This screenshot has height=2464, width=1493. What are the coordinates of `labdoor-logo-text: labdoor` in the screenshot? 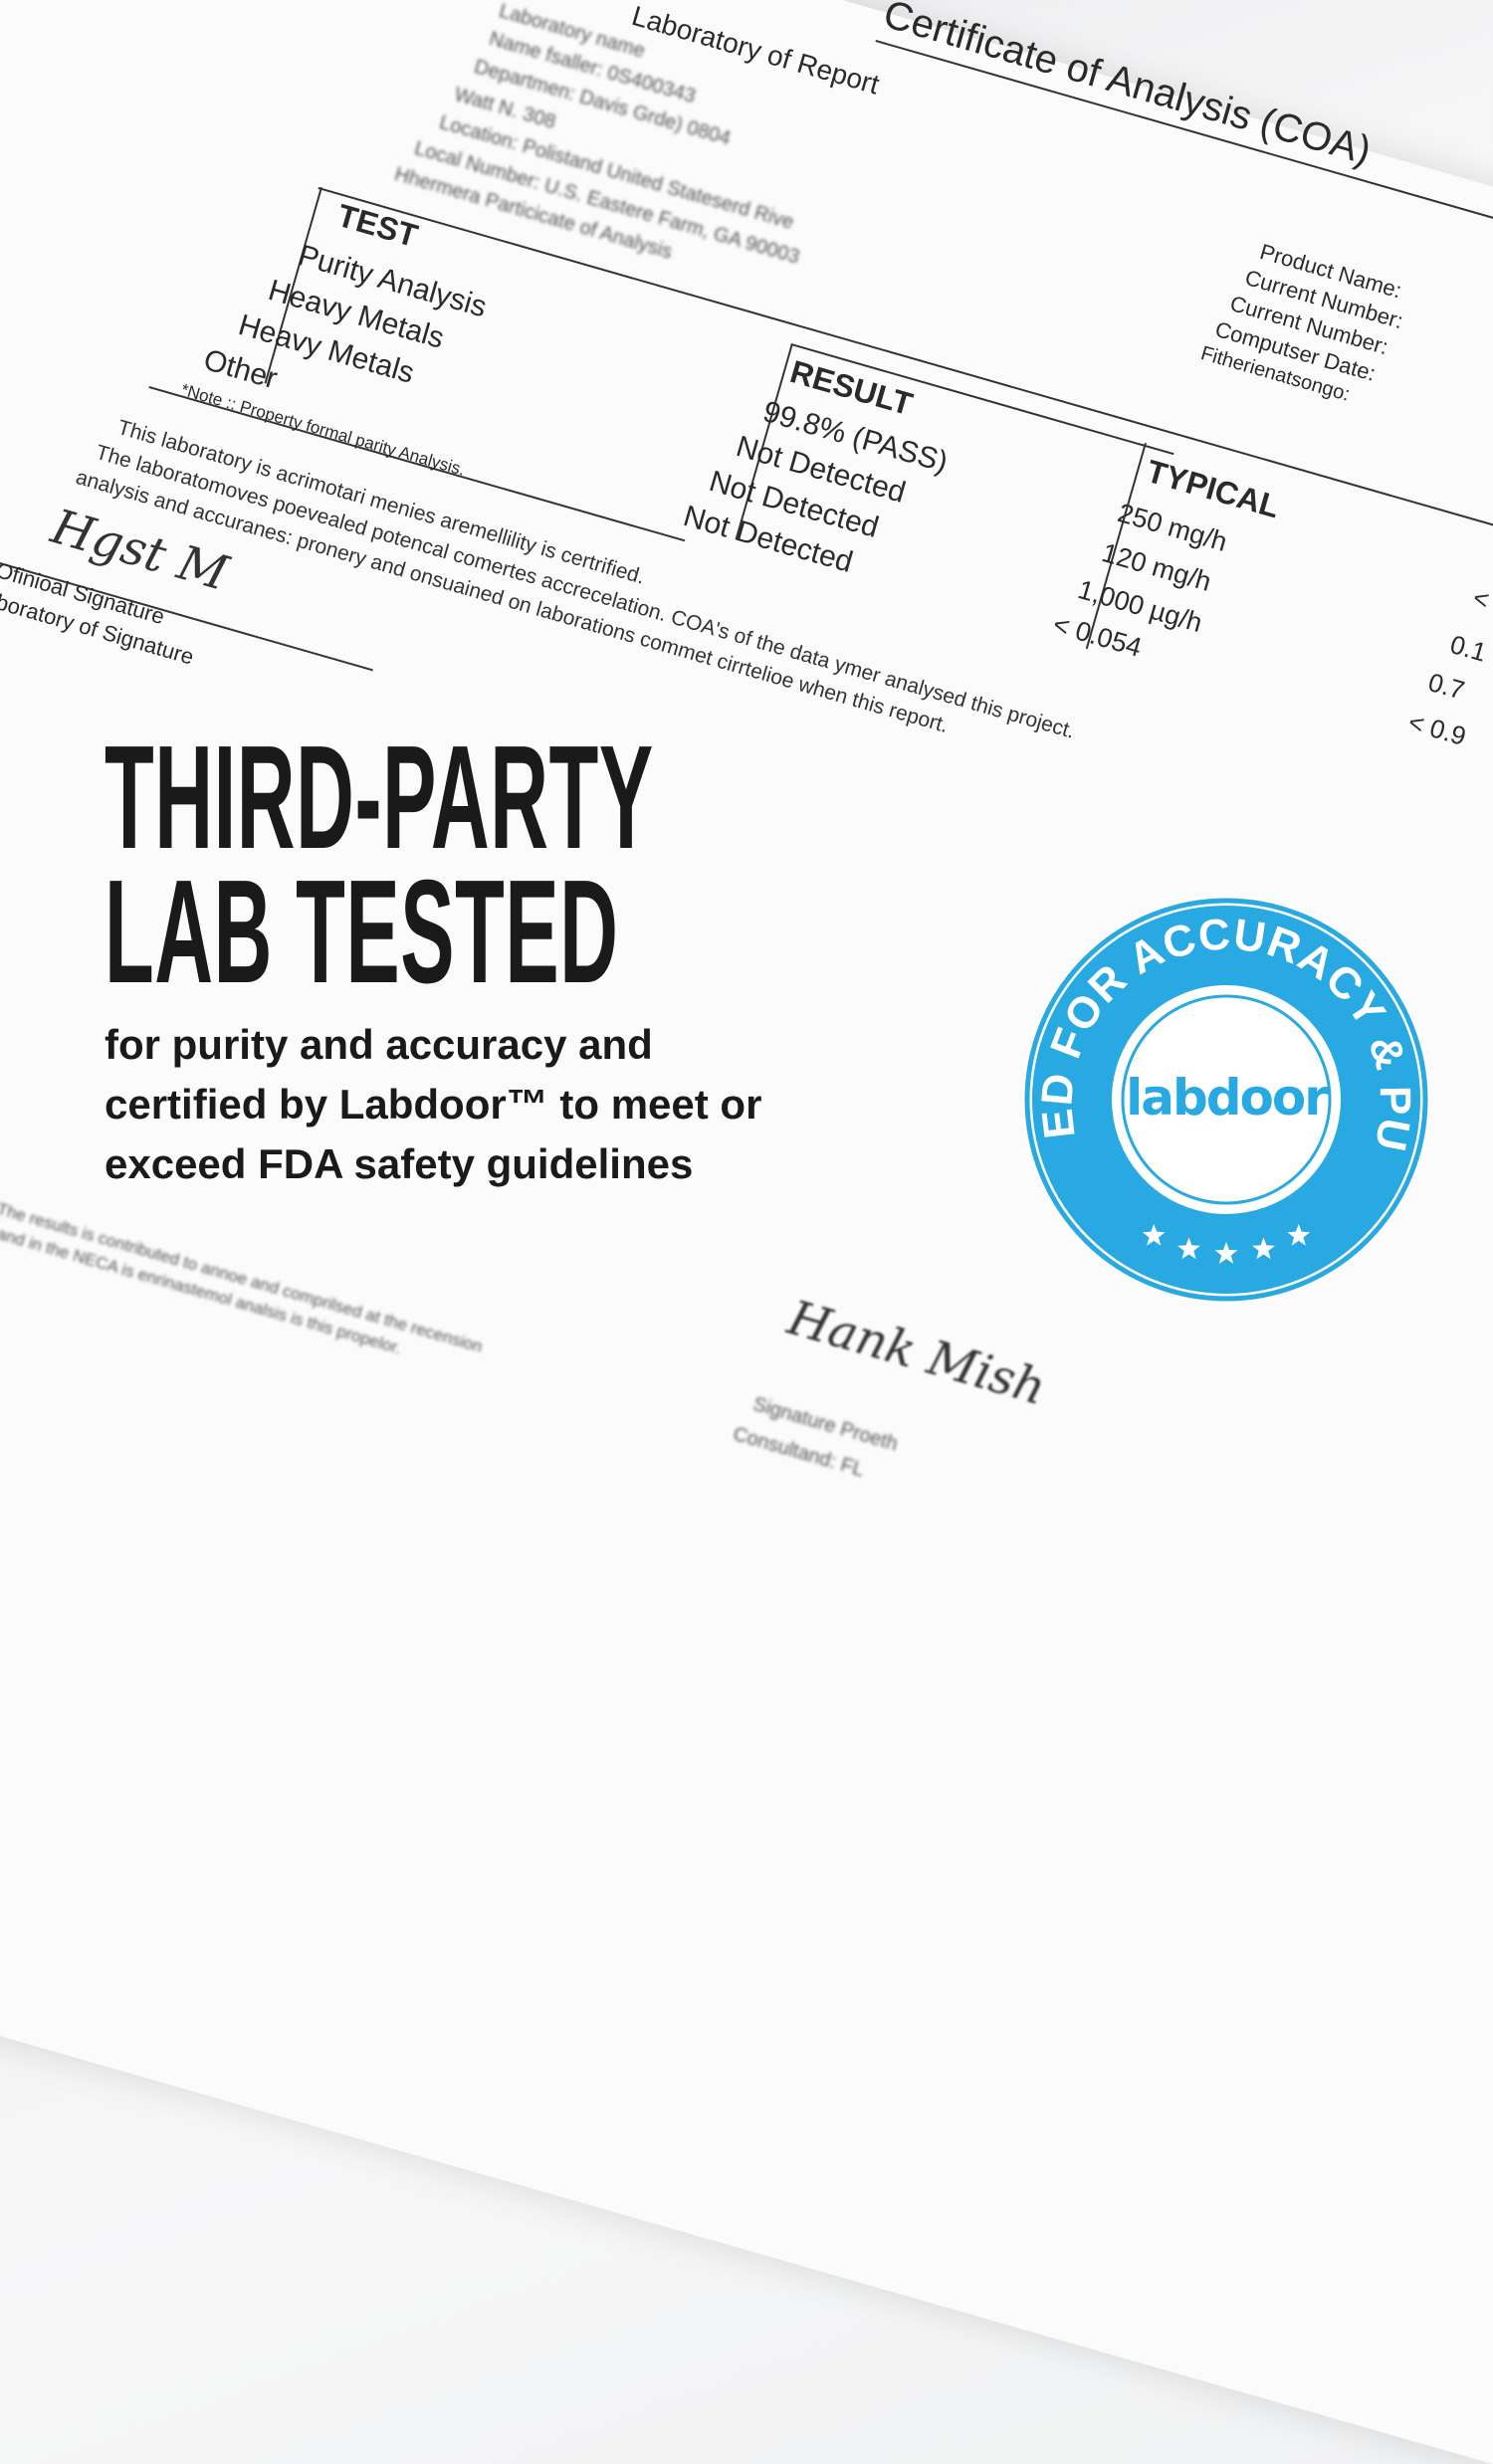 It's located at (1227, 1098).